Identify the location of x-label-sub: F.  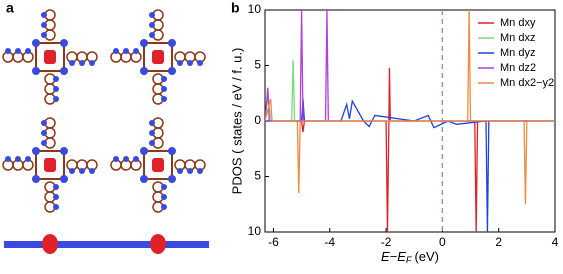
(409, 260).